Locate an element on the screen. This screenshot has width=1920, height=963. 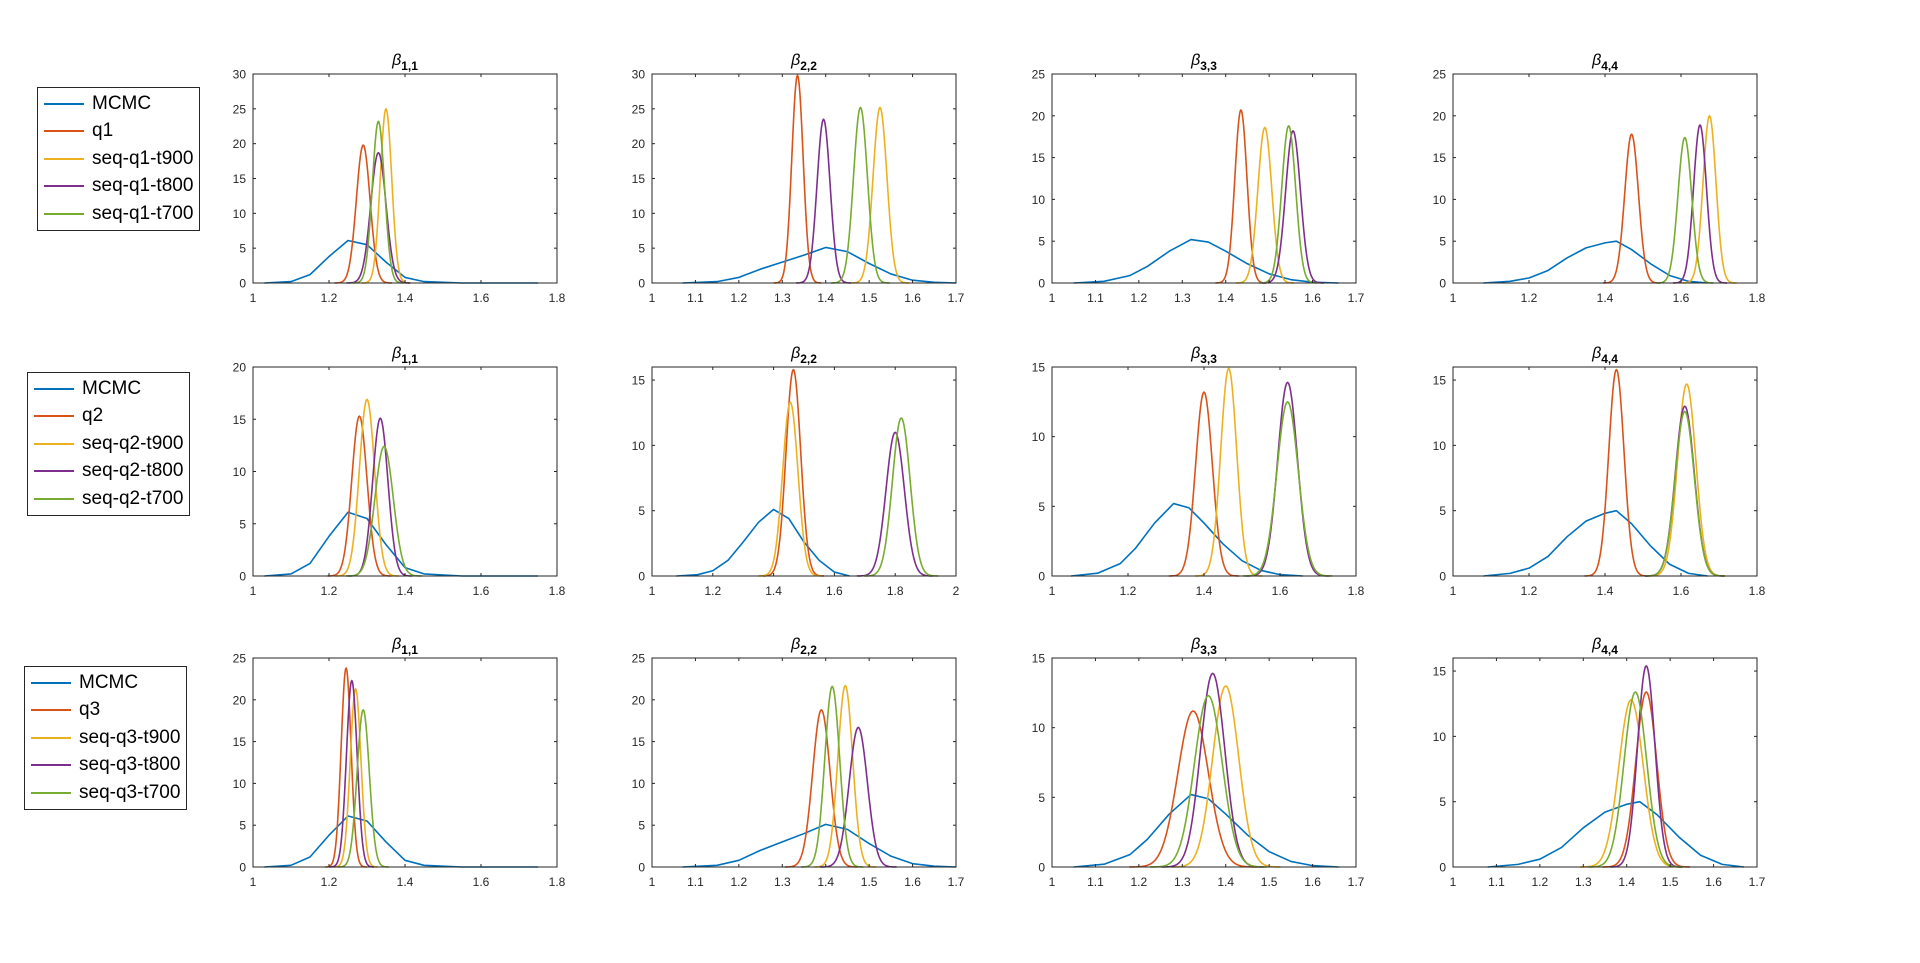
y-tick-label: 25 is located at coordinates (639, 659).